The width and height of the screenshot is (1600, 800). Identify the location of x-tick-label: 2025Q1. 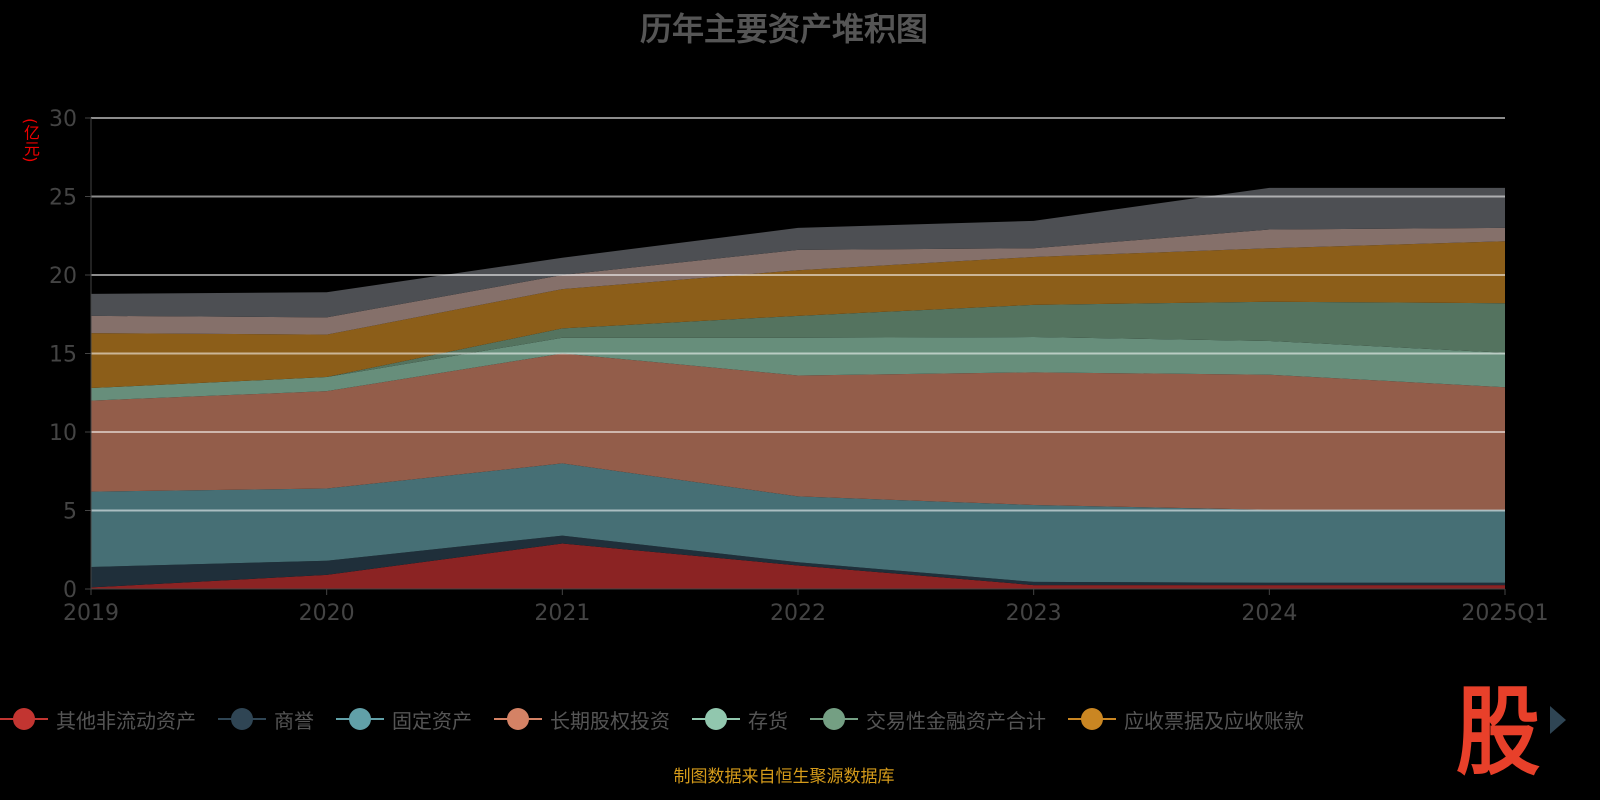
(1504, 613).